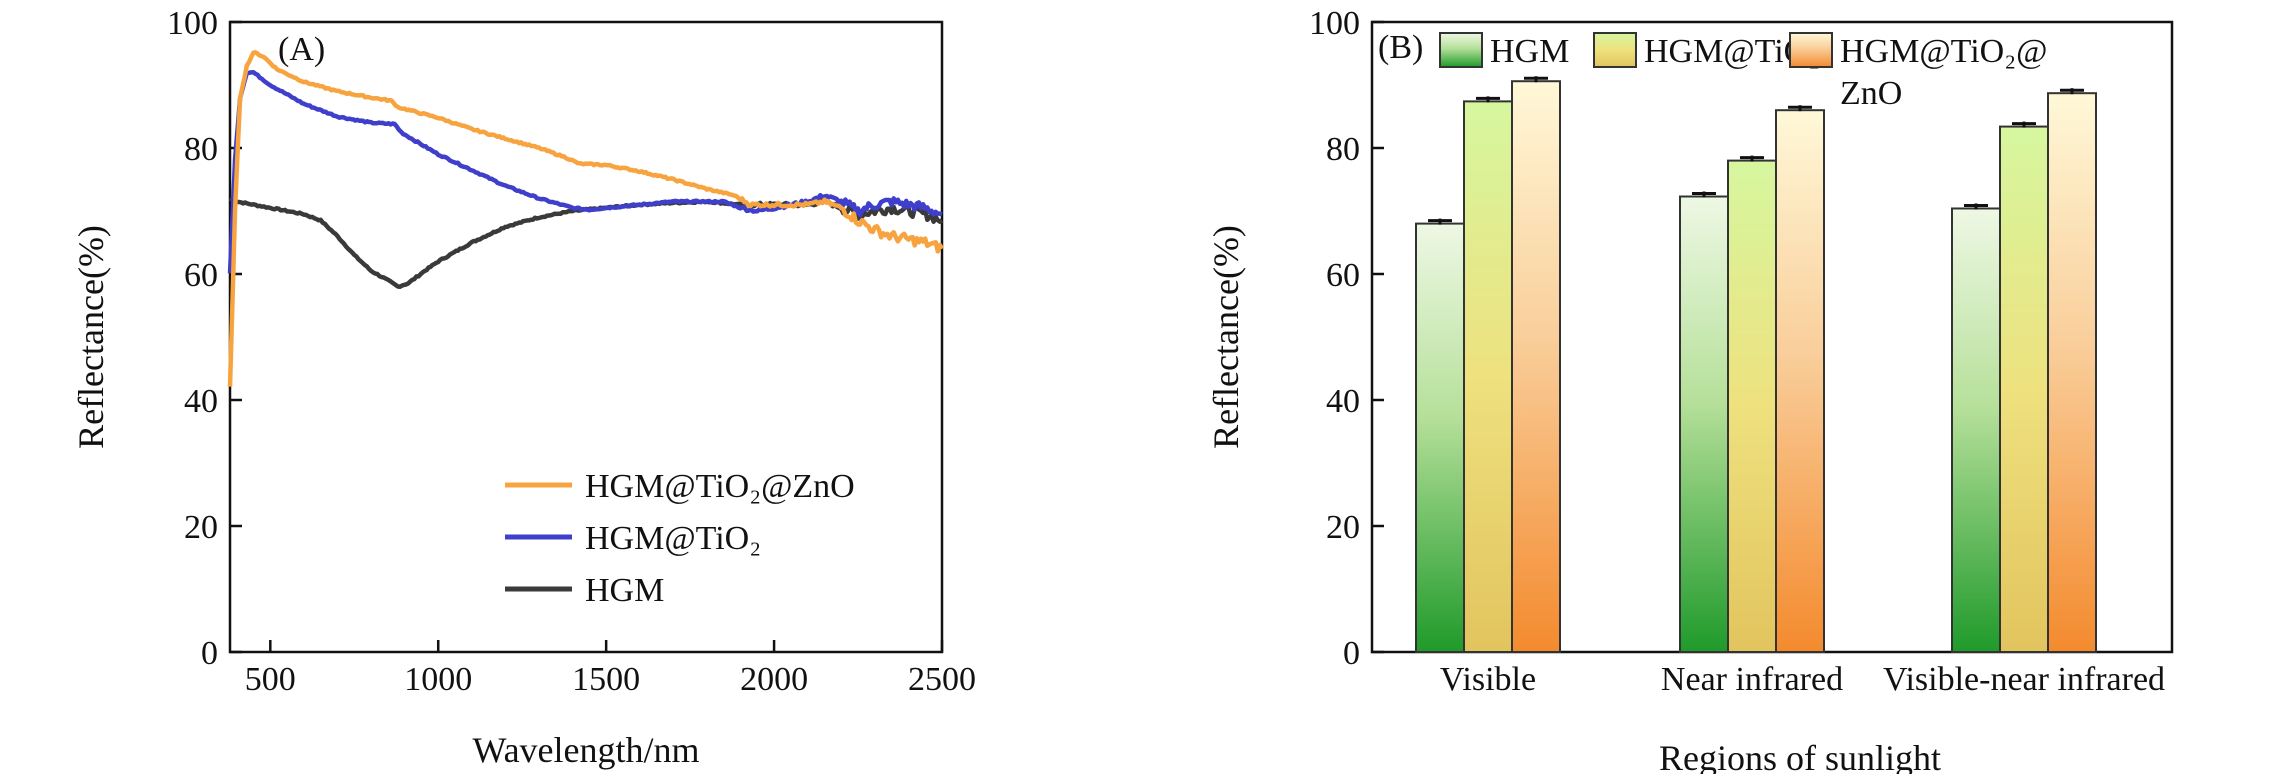 Image resolution: width=2270 pixels, height=774 pixels. I want to click on series-line-hgm-tio2, so click(585, 172).